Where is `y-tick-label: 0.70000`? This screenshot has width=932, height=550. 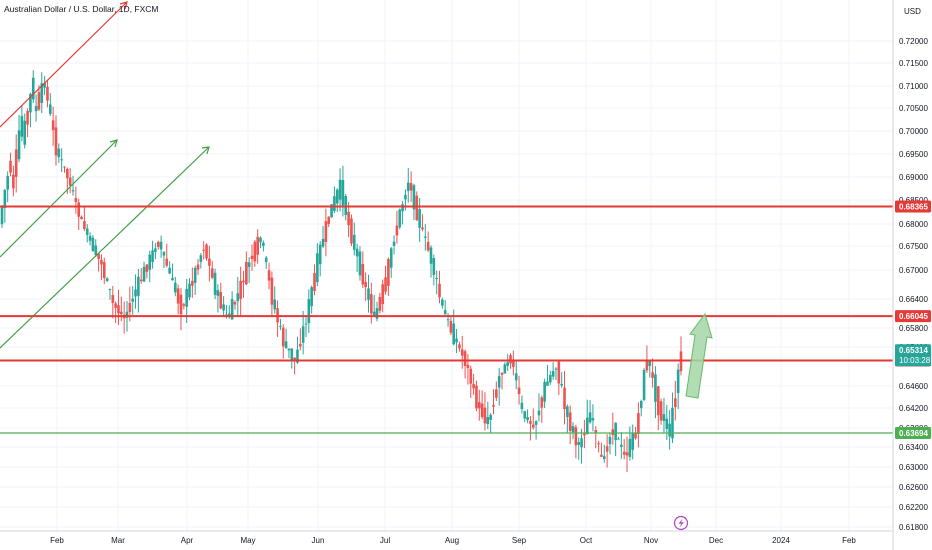 y-tick-label: 0.70000 is located at coordinates (913, 131).